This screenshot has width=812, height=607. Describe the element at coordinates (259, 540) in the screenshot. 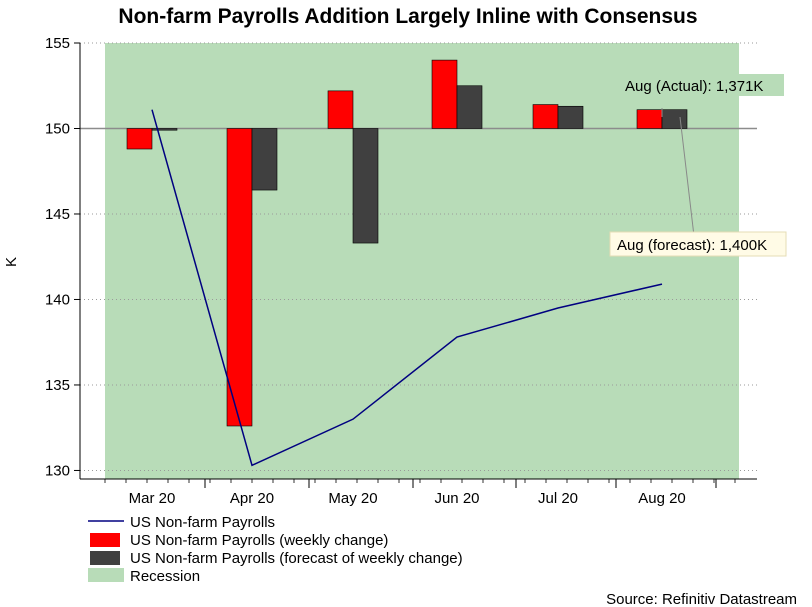

I see `legend-label-actual: US Non-farm Payrolls (weekly change)` at that location.